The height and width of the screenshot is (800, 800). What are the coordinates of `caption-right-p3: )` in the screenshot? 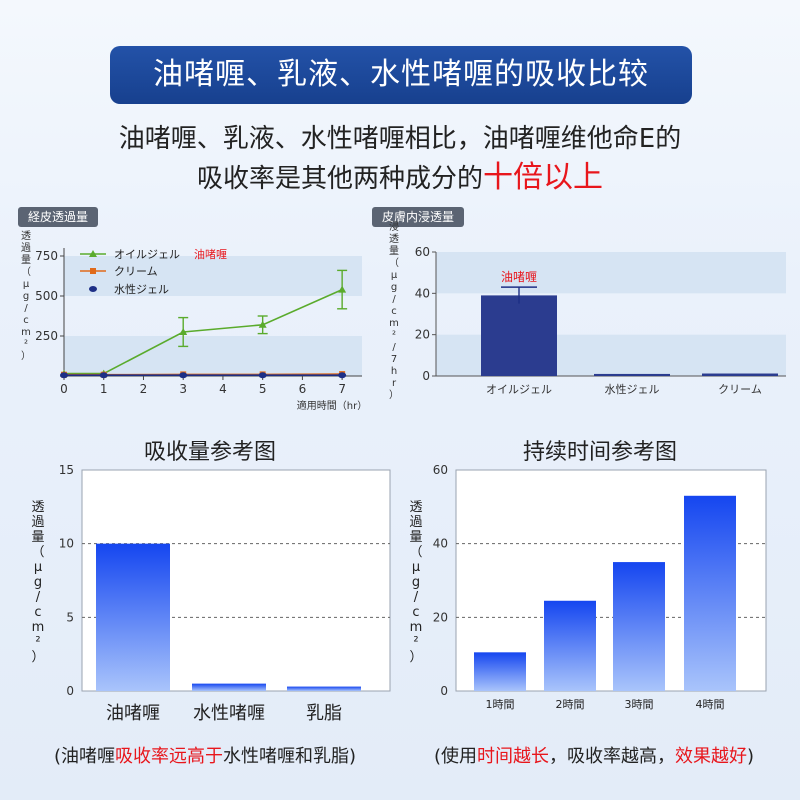 It's located at (751, 756).